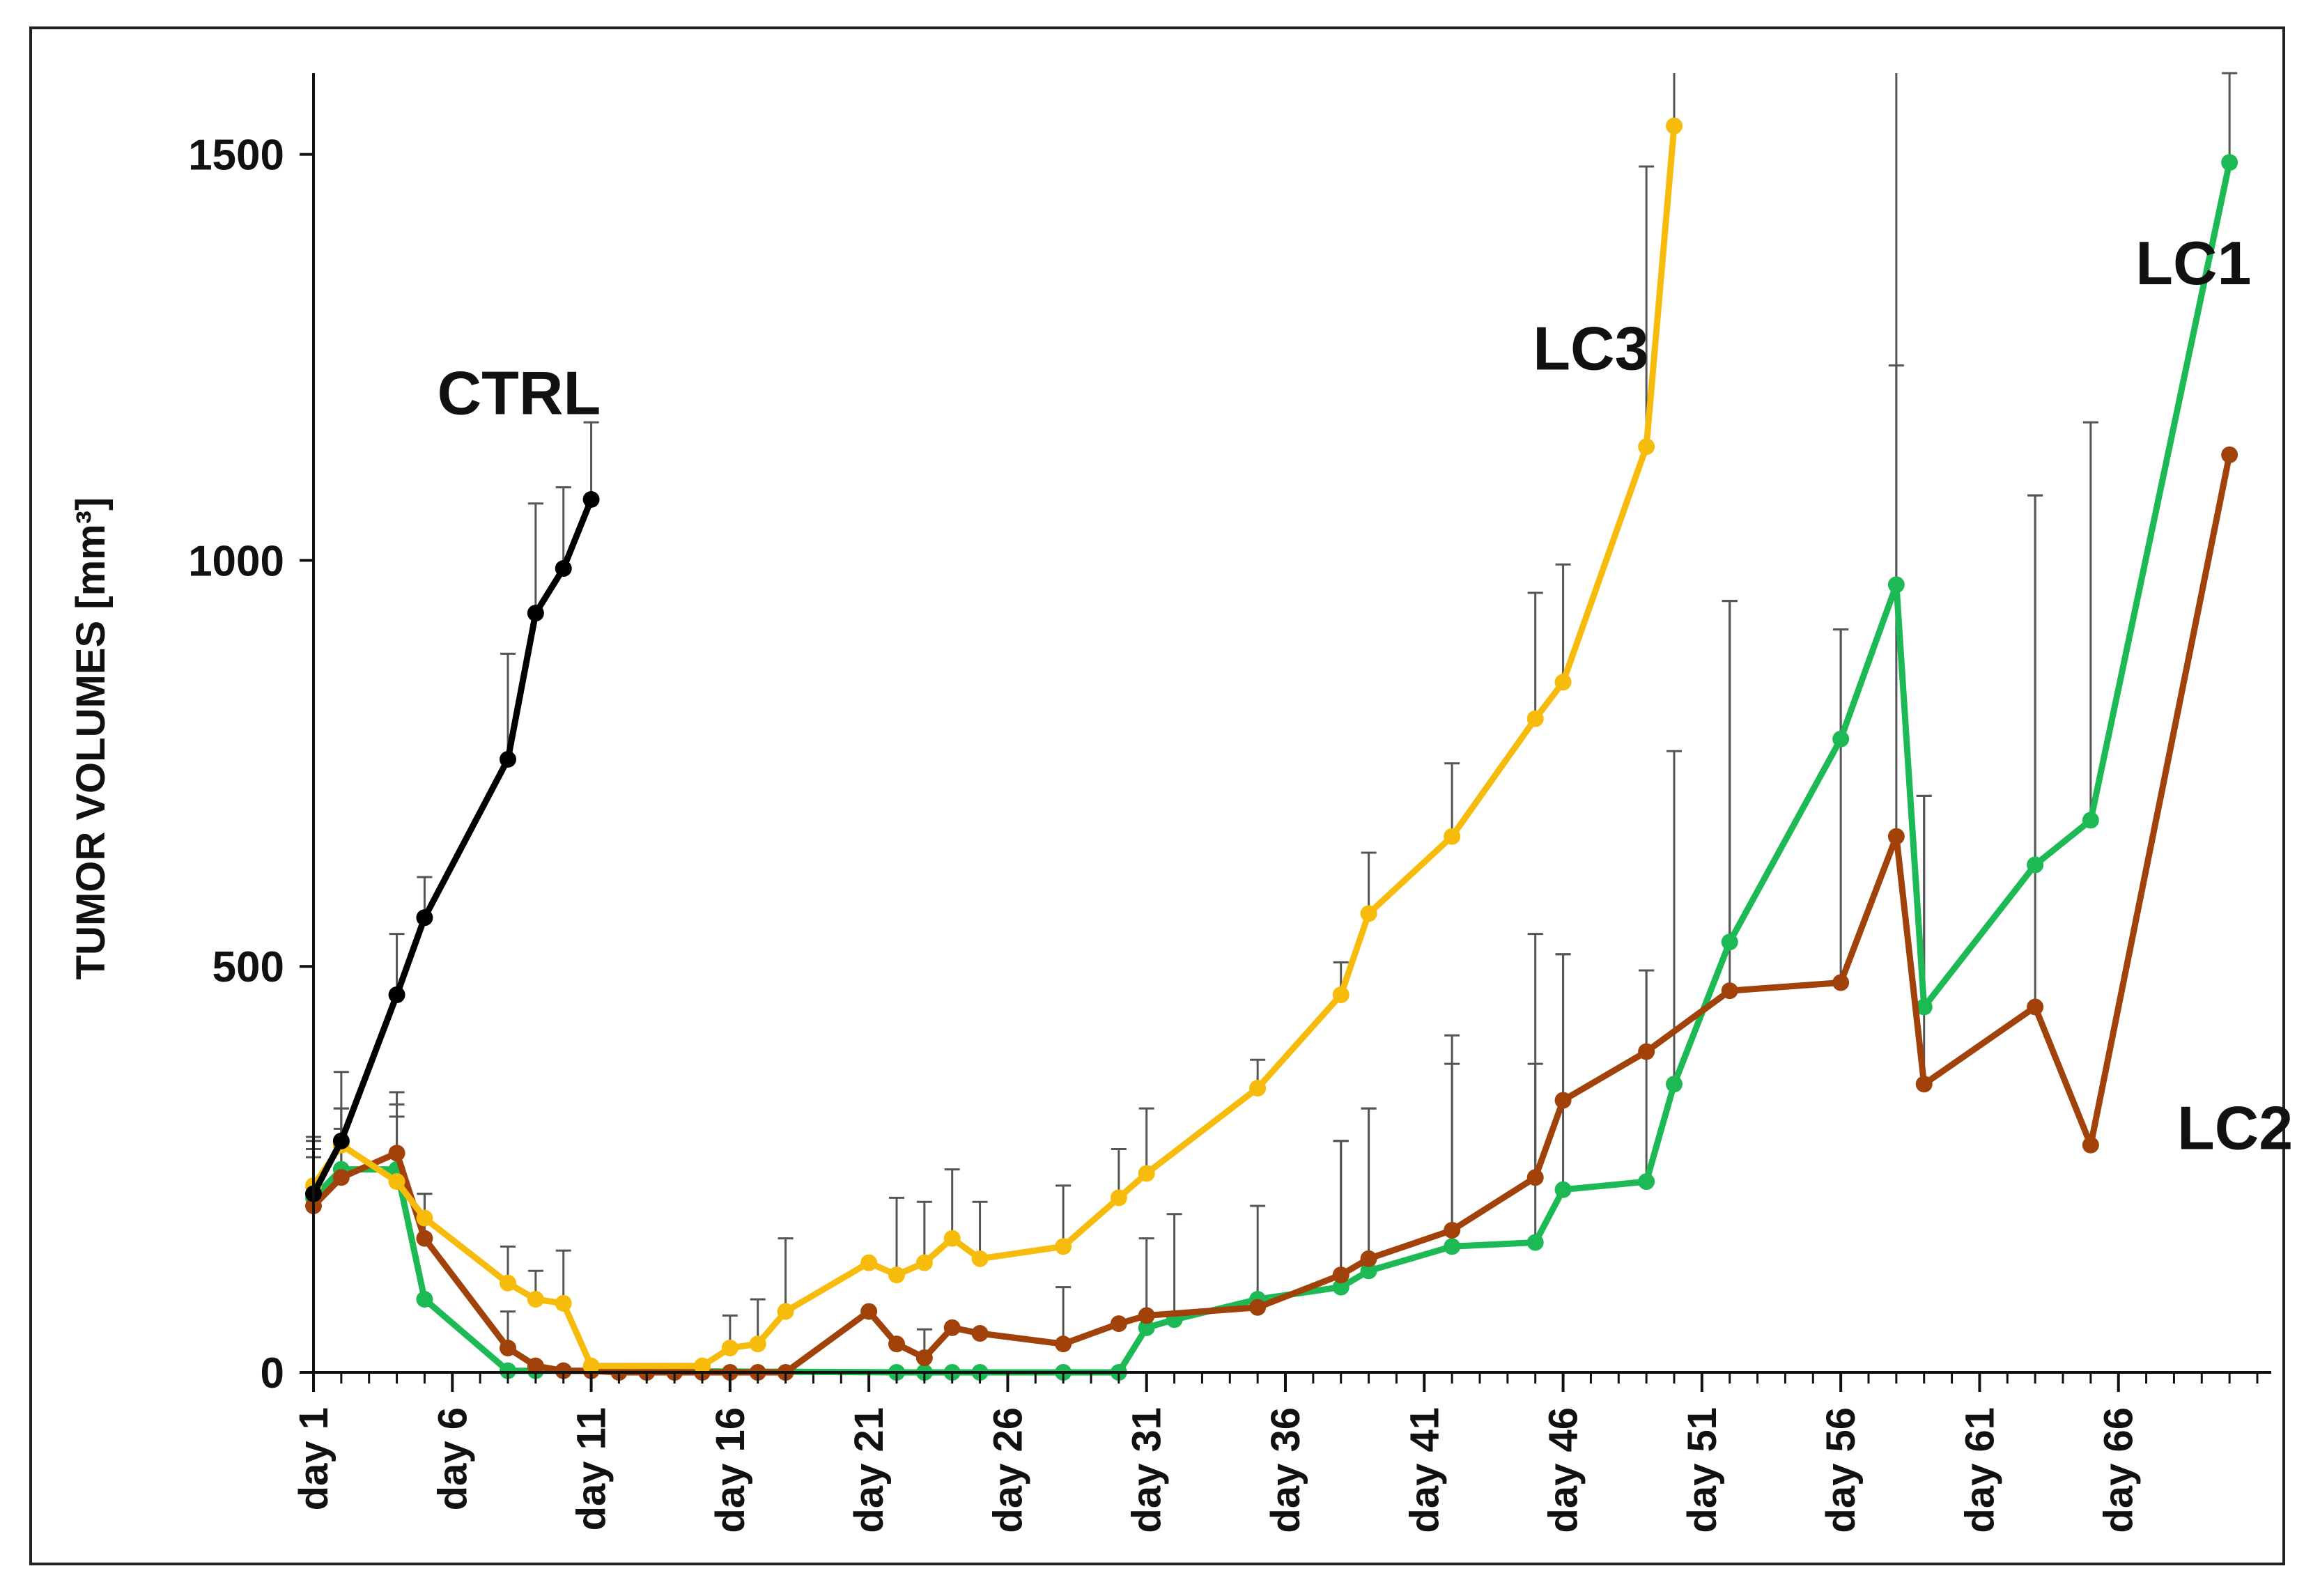 The image size is (2320, 1596). What do you see at coordinates (2193, 262) in the screenshot?
I see `series-label-lc1: LC1` at bounding box center [2193, 262].